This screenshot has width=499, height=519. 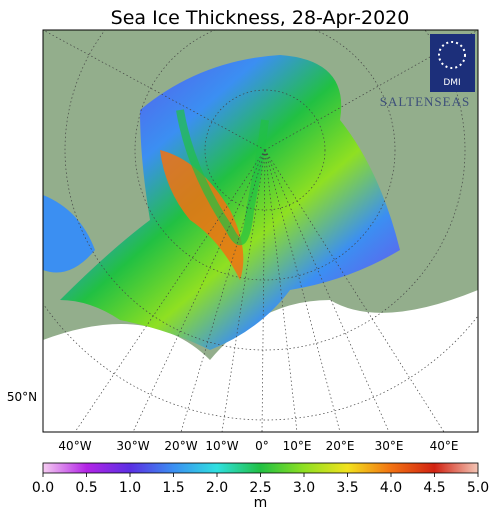 I want to click on lon-label: 10°W, so click(x=221, y=446).